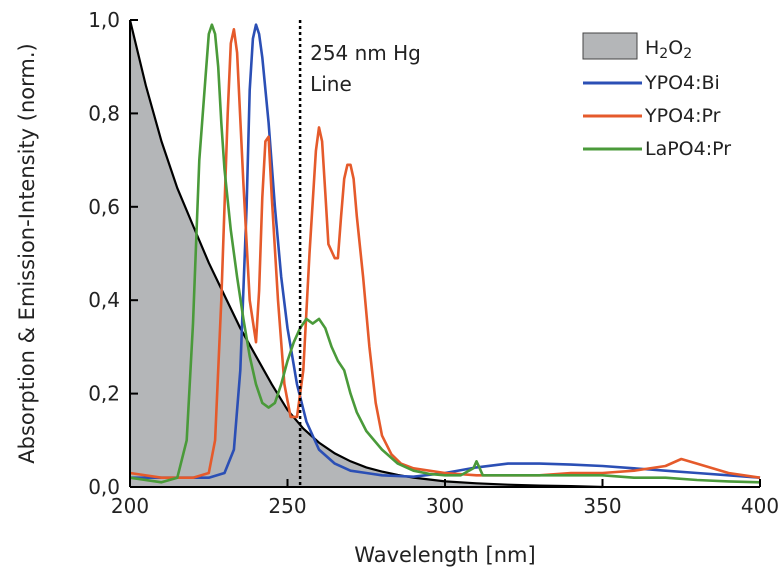 This screenshot has width=783, height=572. Describe the element at coordinates (682, 83) in the screenshot. I see `legend-label-0: YPO4:Bi` at that location.